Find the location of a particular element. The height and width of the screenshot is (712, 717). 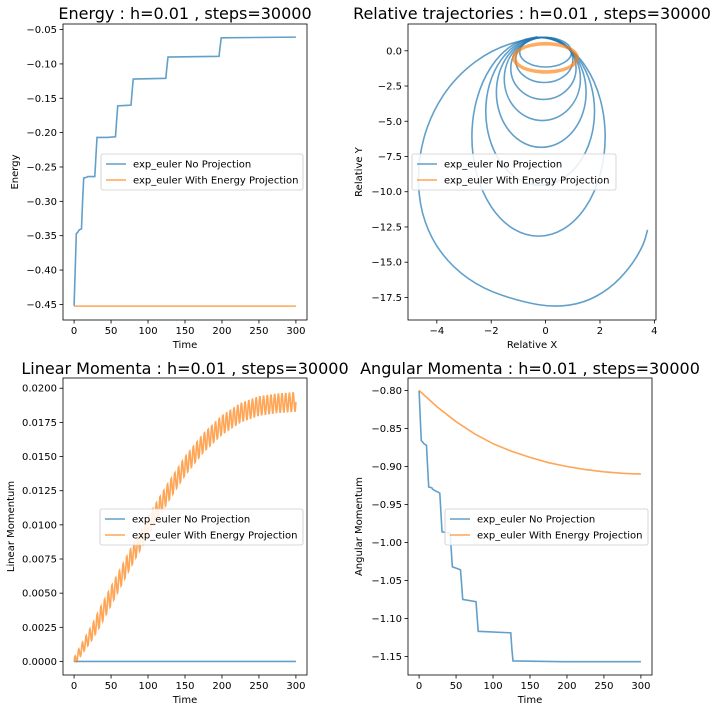

y-tick-label: 0.0200 is located at coordinates (39, 389).